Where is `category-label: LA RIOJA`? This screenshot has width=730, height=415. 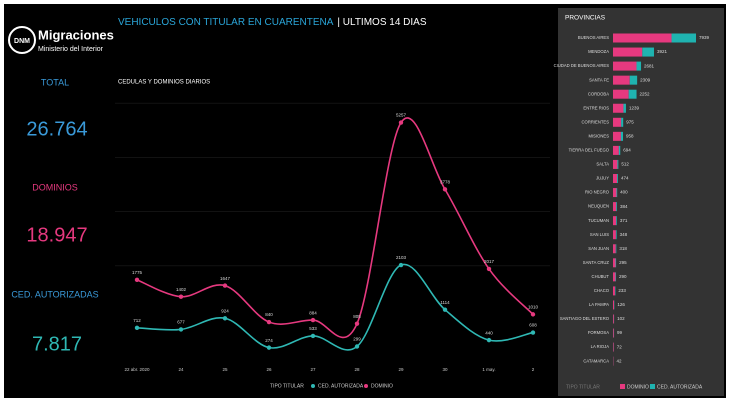 category-label: LA RIOJA is located at coordinates (600, 346).